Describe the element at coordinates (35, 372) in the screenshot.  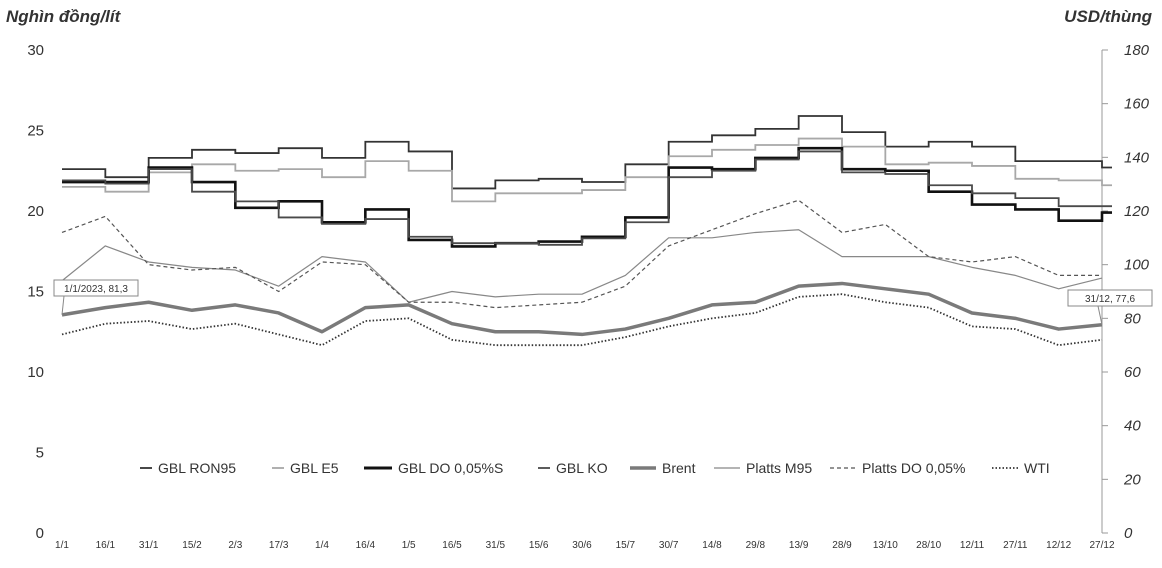
I see `left-tick-label: 10` at that location.